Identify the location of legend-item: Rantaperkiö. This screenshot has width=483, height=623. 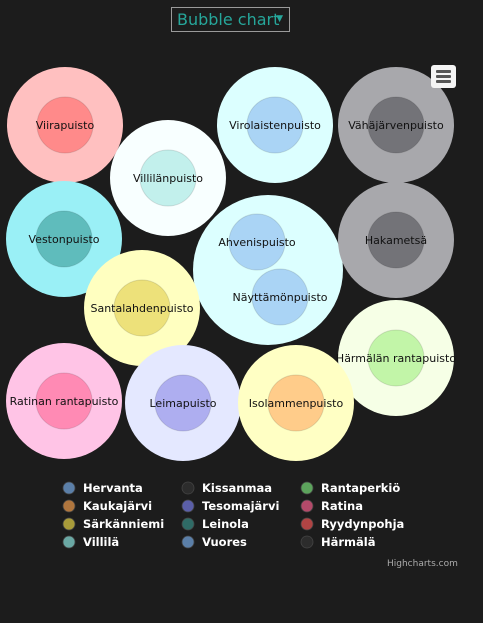
(350, 488).